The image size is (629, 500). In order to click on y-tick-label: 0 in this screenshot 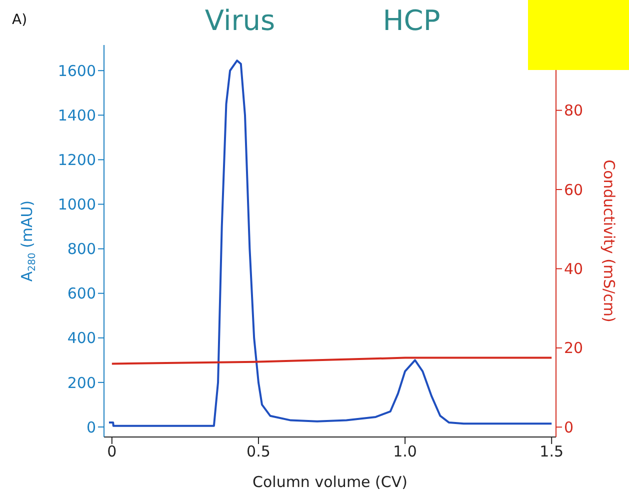, I will do `click(91, 427)`.